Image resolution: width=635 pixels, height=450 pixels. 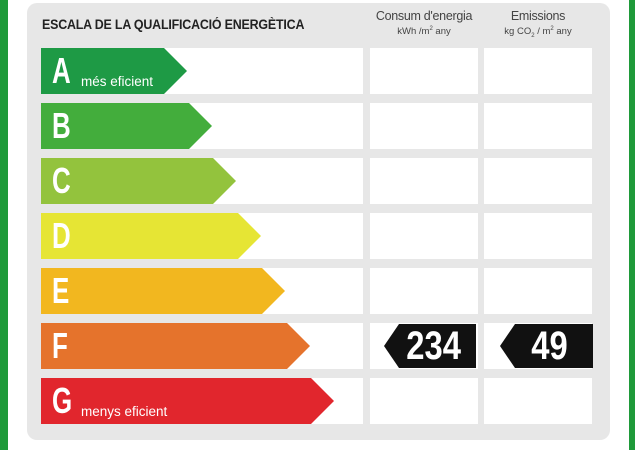 What do you see at coordinates (538, 236) in the screenshot?
I see `emissions-cell-d` at bounding box center [538, 236].